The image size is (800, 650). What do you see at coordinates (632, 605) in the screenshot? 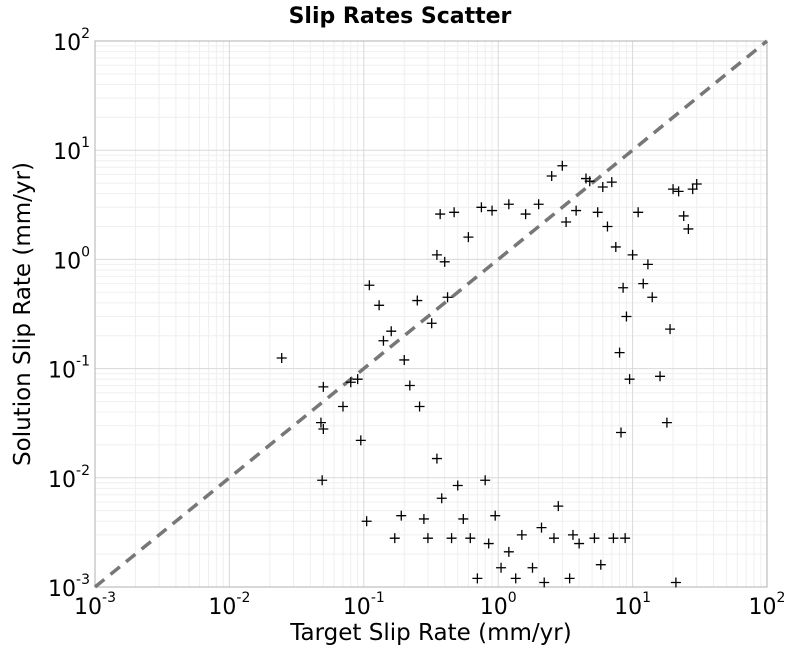
I see `x-tick-label: 10¹` at bounding box center [632, 605].